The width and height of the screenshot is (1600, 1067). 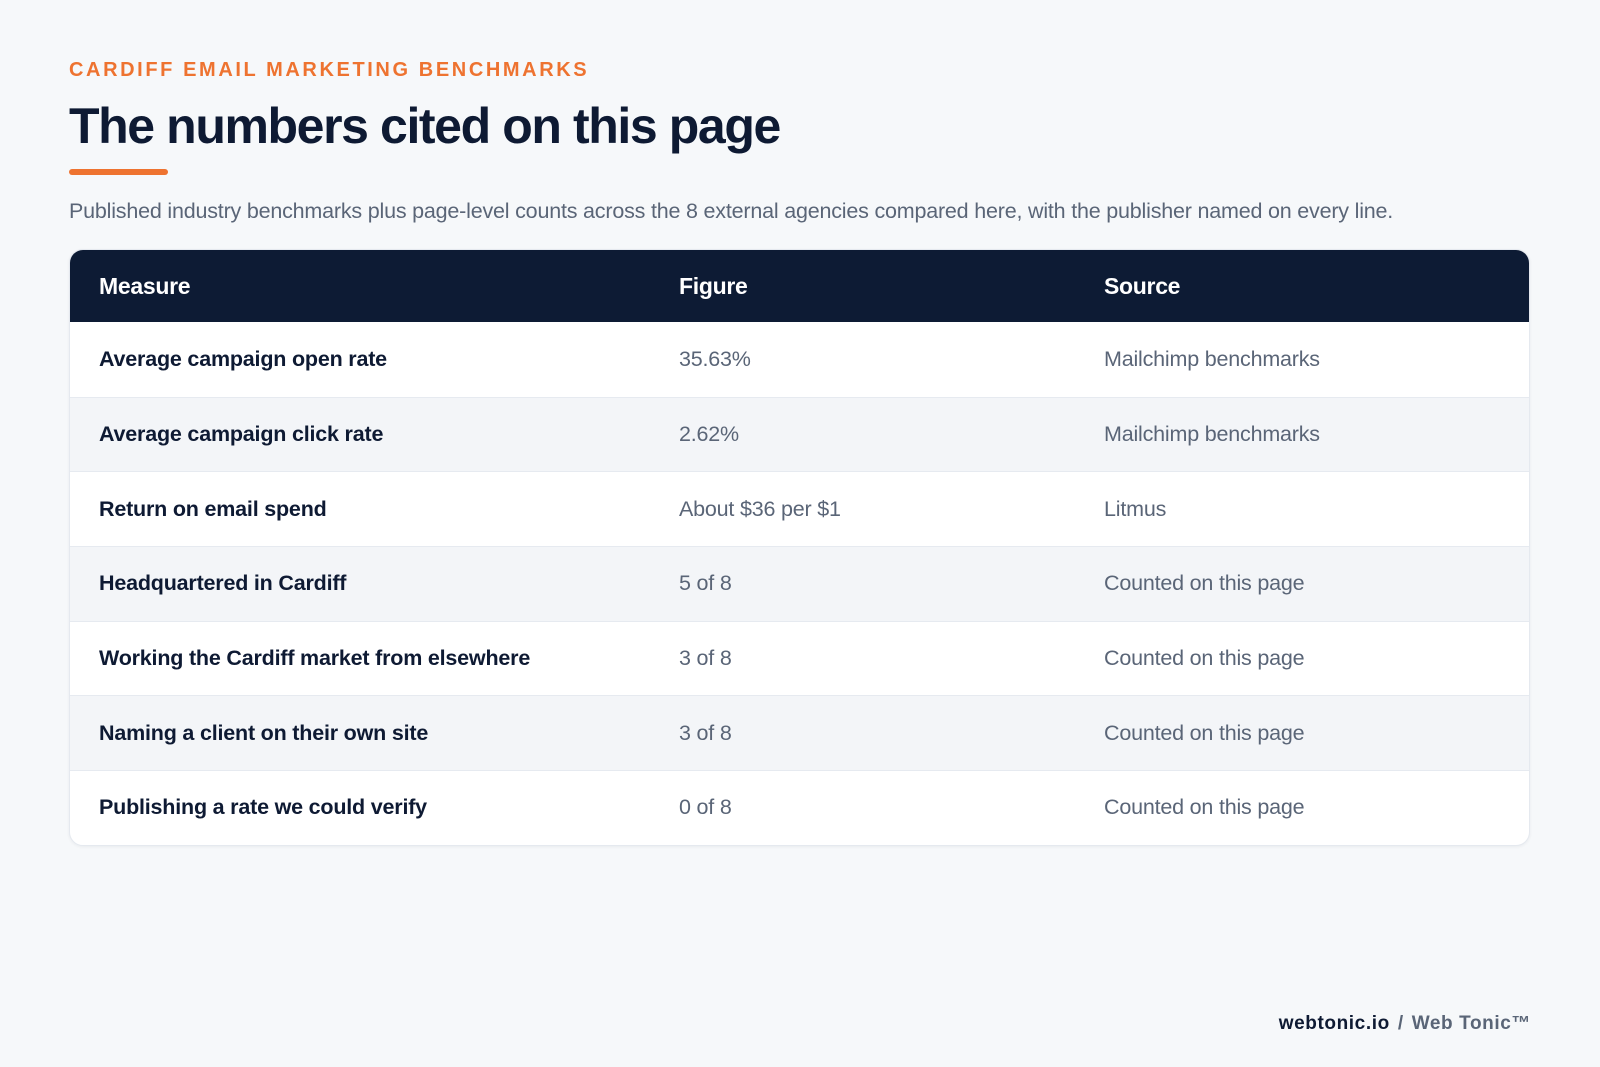 What do you see at coordinates (118, 172) in the screenshot?
I see `title-accent-bar` at bounding box center [118, 172].